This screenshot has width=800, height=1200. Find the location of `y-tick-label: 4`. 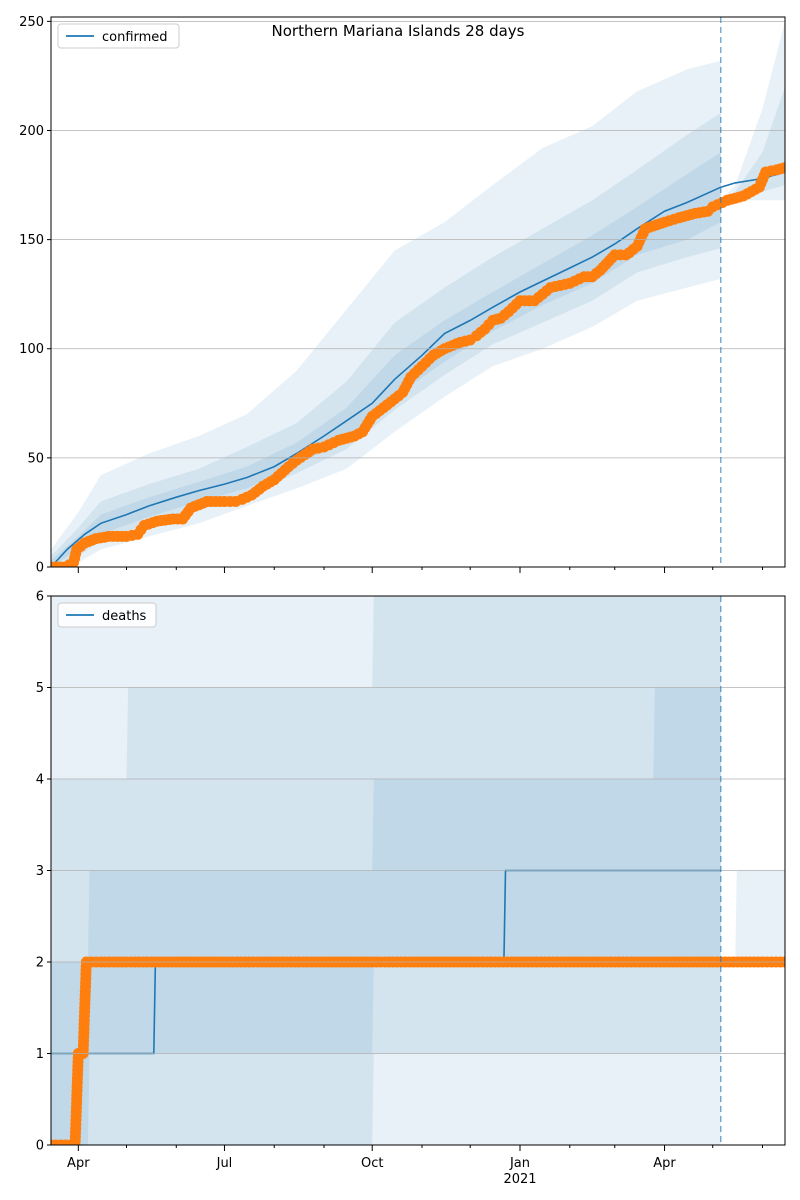

y-tick-label: 4 is located at coordinates (40, 780).